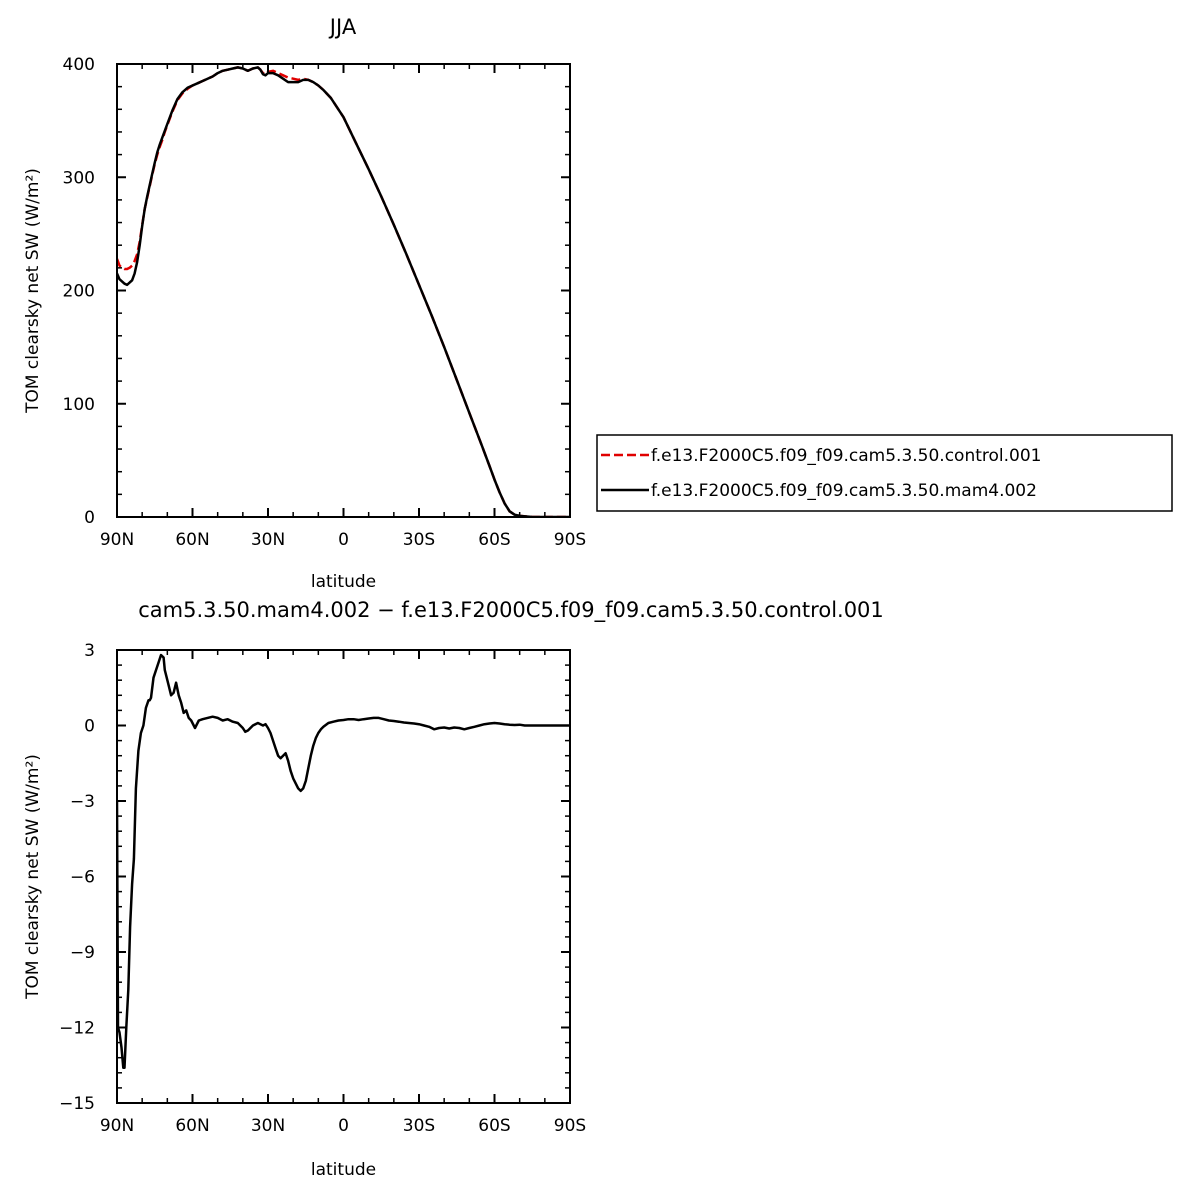 This screenshot has height=1191, width=1188. What do you see at coordinates (79, 405) in the screenshot?
I see `y-tick-label: 100` at bounding box center [79, 405].